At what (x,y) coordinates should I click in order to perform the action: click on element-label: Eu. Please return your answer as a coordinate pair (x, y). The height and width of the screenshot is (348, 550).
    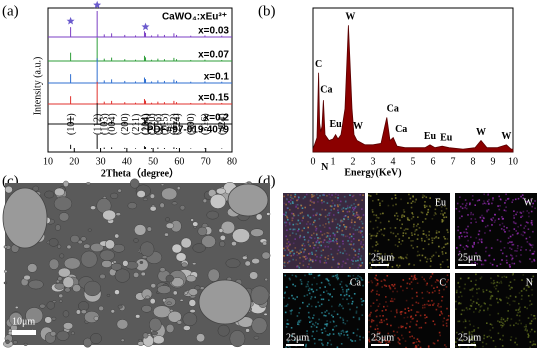
    Looking at the image, I should click on (440, 202).